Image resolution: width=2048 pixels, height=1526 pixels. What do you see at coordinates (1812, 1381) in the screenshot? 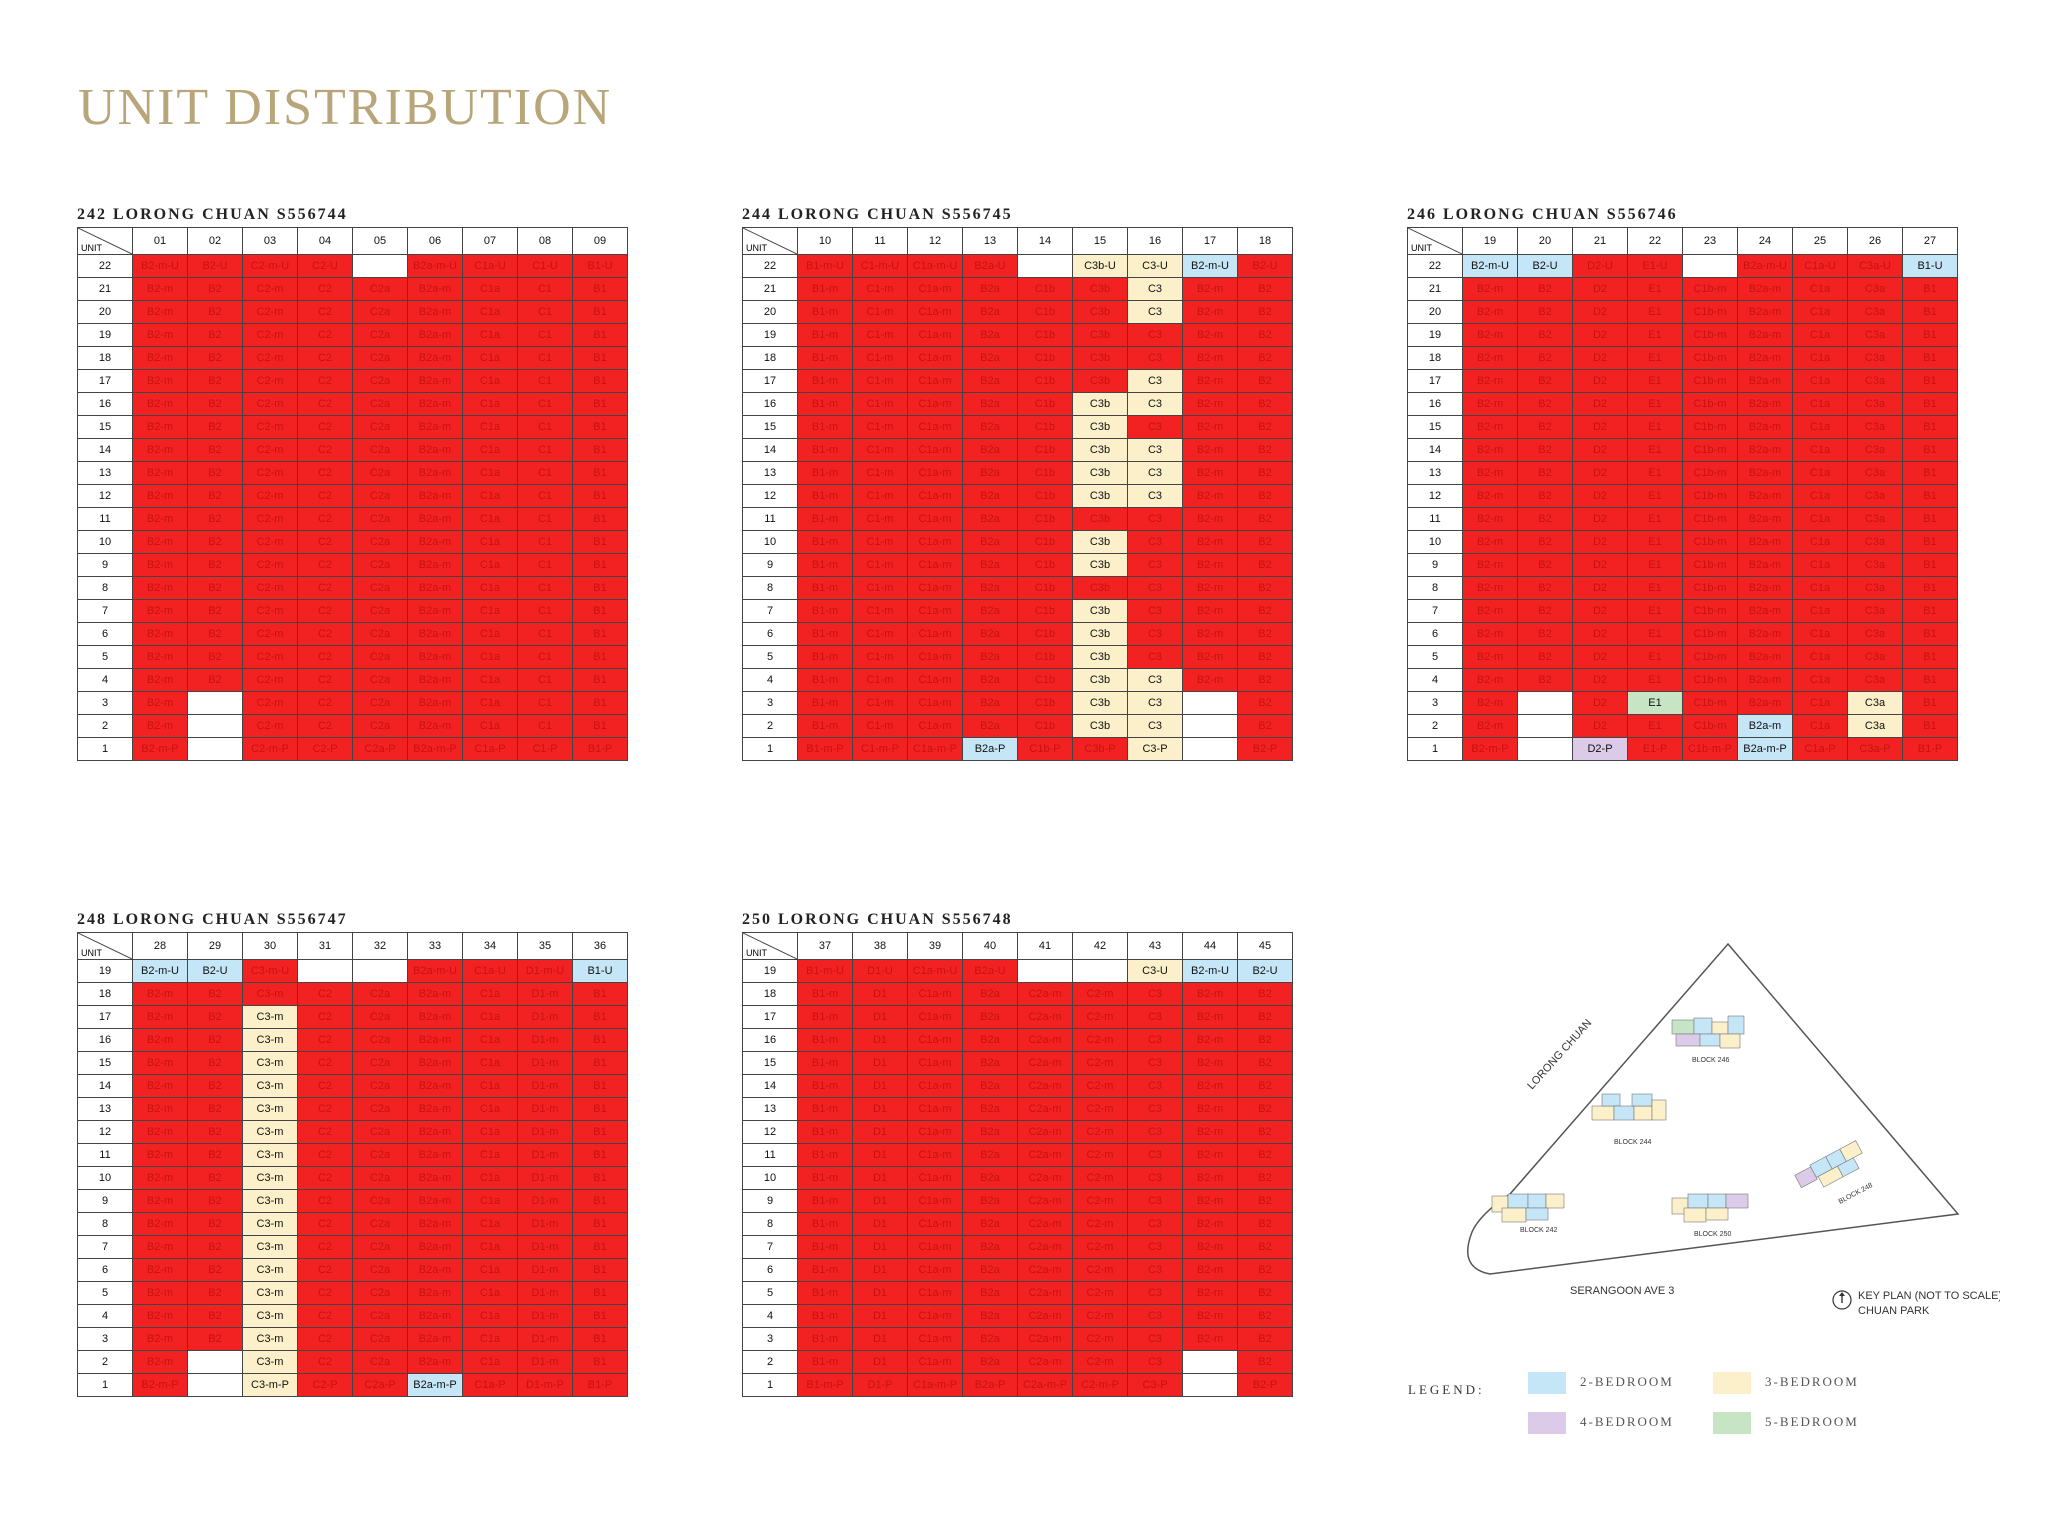
I see `legend-label: 3-BEDROOM` at bounding box center [1812, 1381].